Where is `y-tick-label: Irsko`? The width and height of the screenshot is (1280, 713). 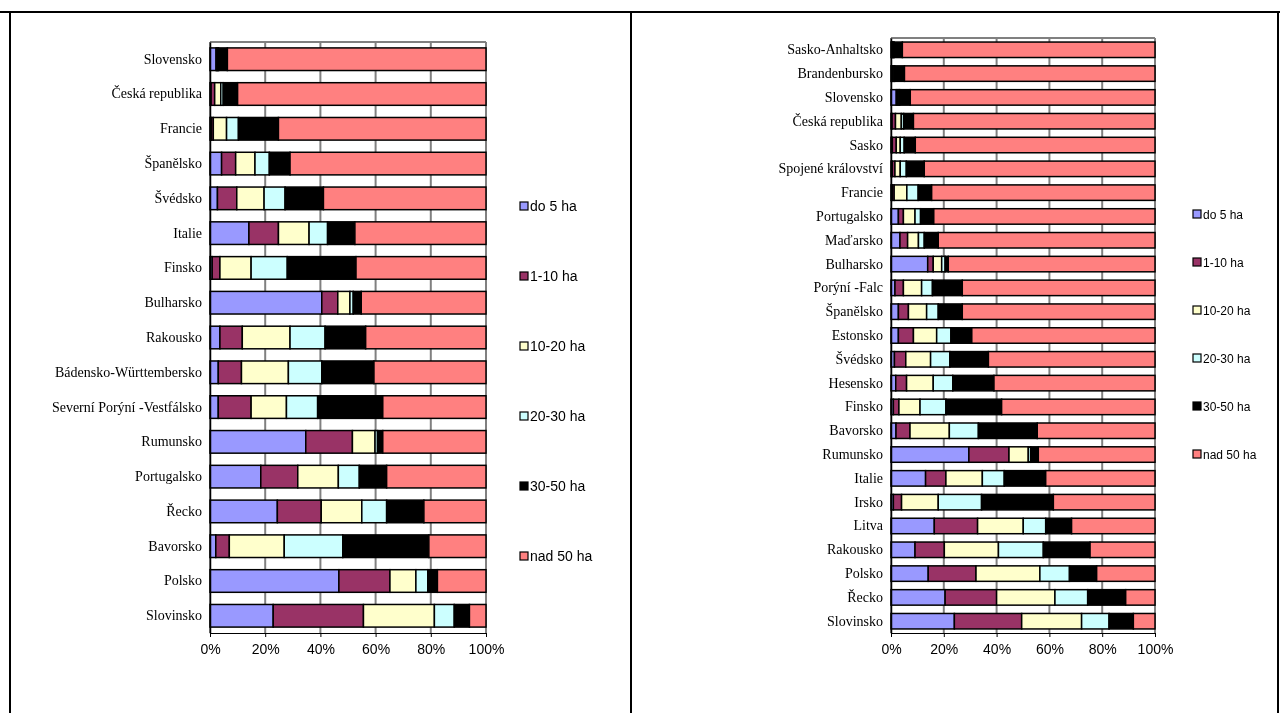
y-tick-label: Irsko is located at coordinates (868, 502).